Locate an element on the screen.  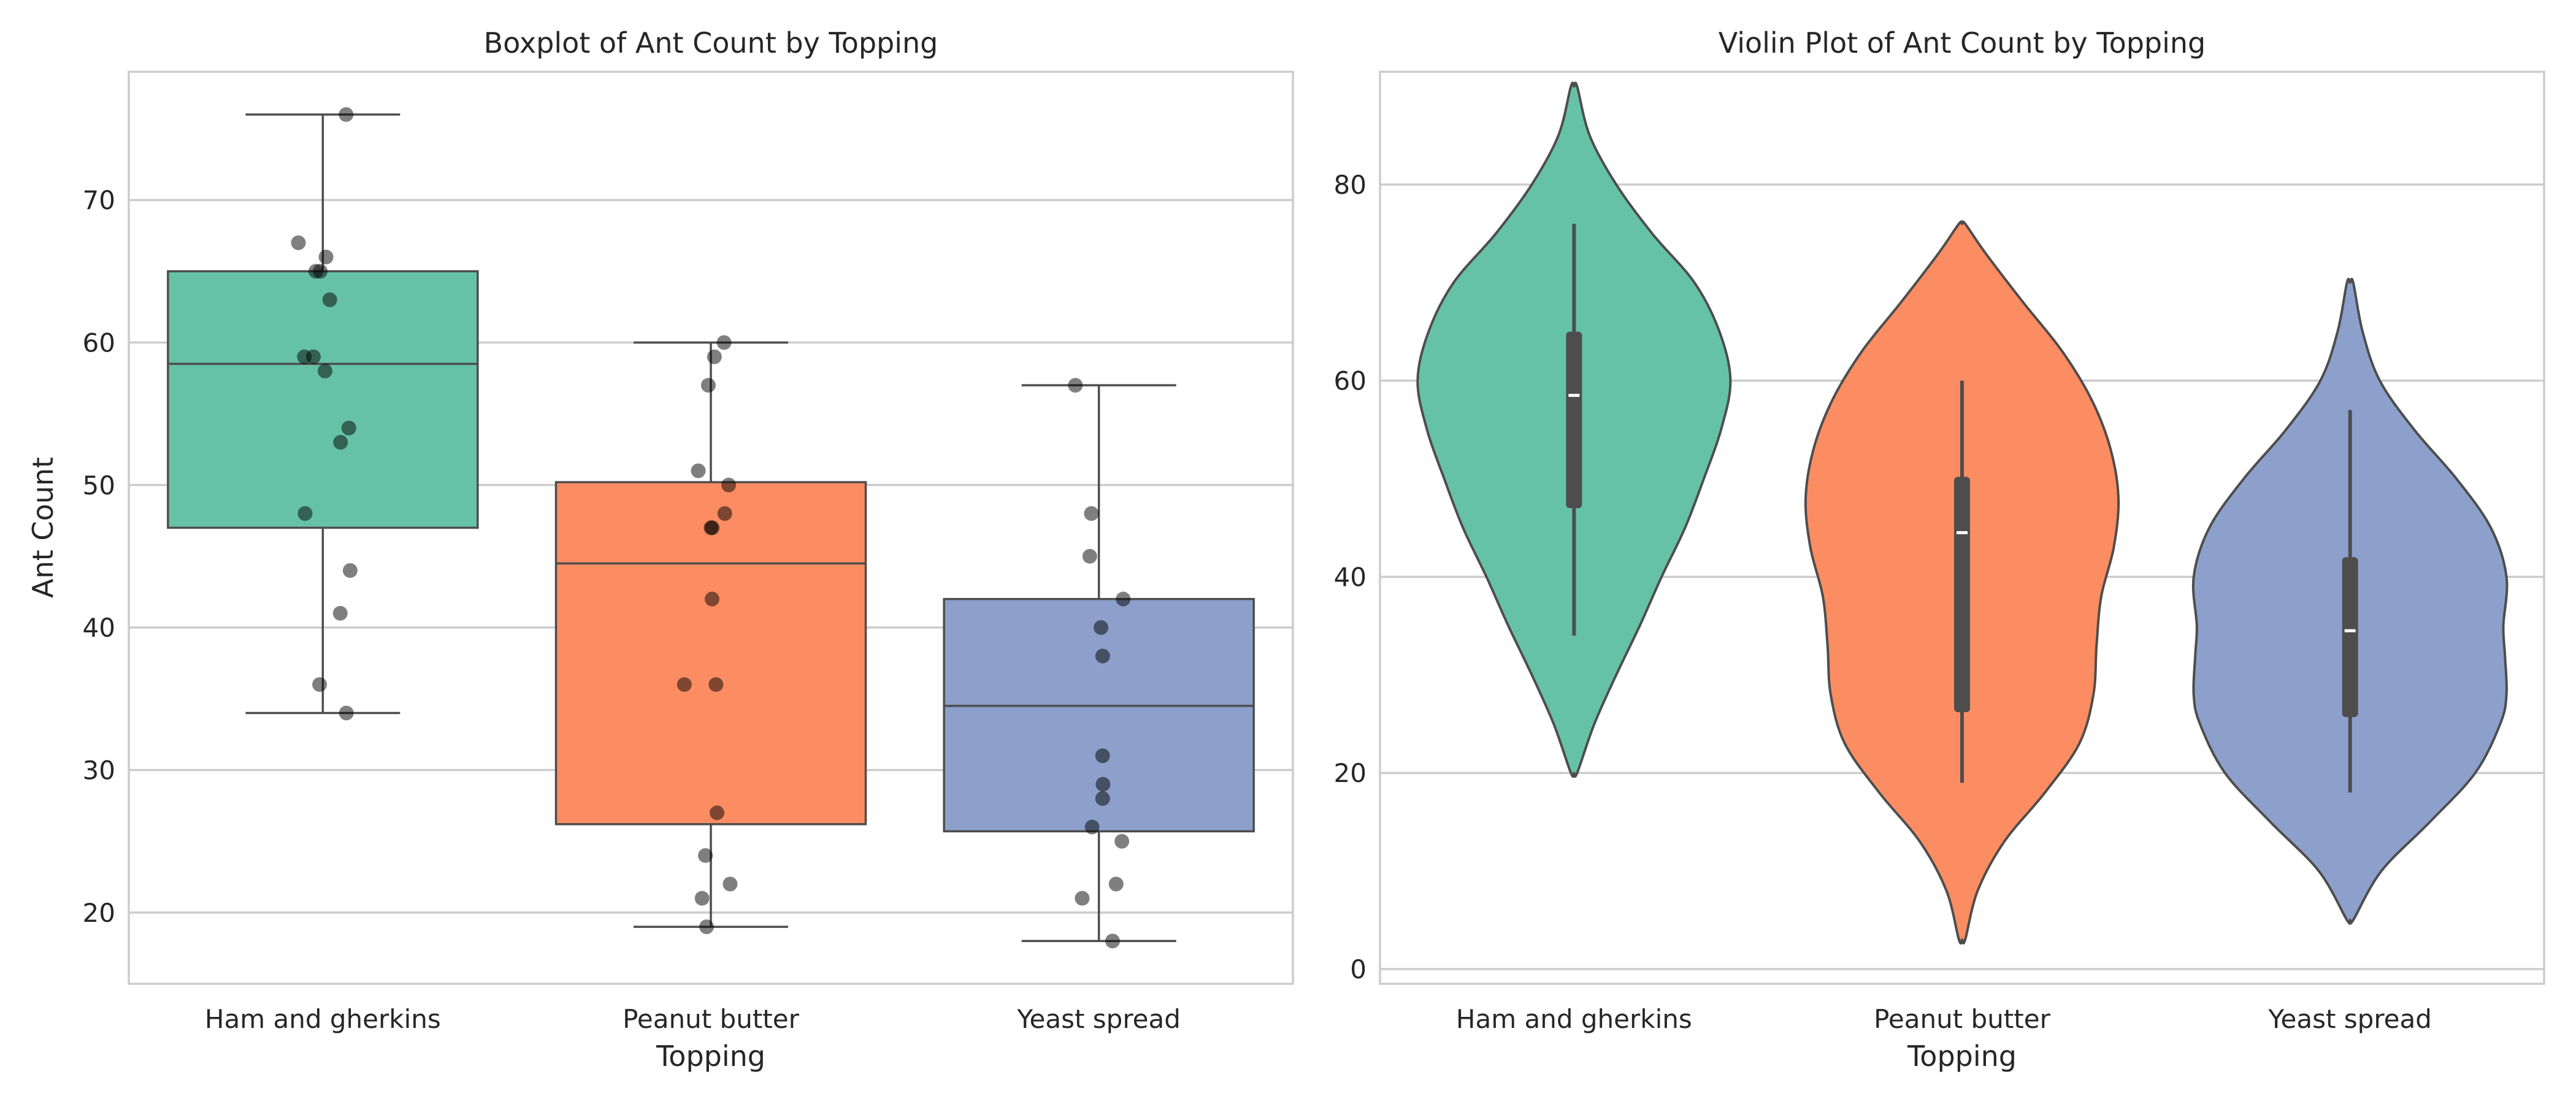
boxplot-y-tick-labels: 20 30 40 50 60 70 is located at coordinates (99, 556).